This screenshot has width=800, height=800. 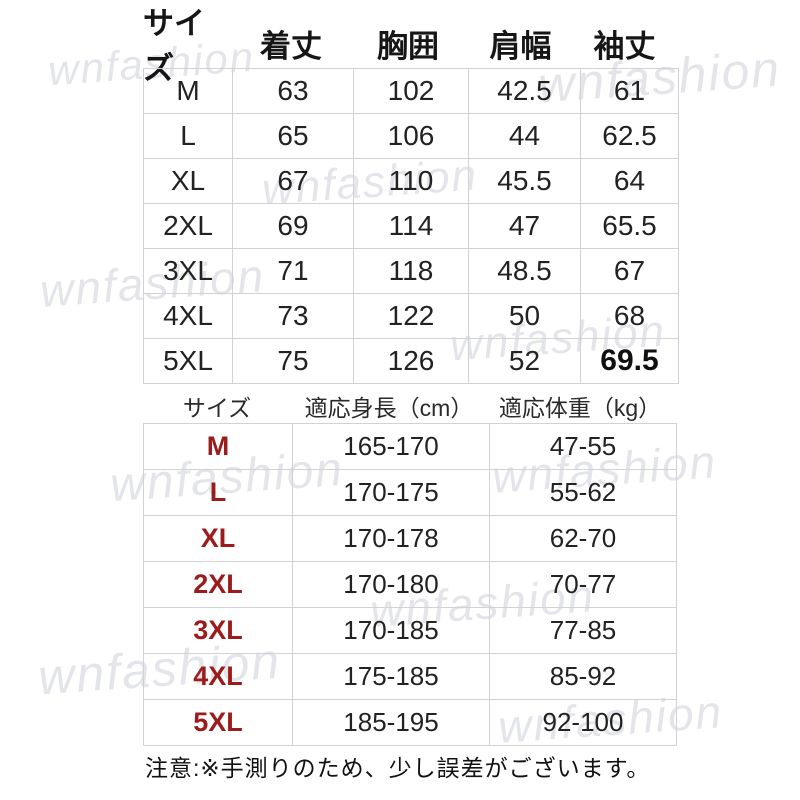 What do you see at coordinates (293, 316) in the screenshot?
I see `value-cell: 73` at bounding box center [293, 316].